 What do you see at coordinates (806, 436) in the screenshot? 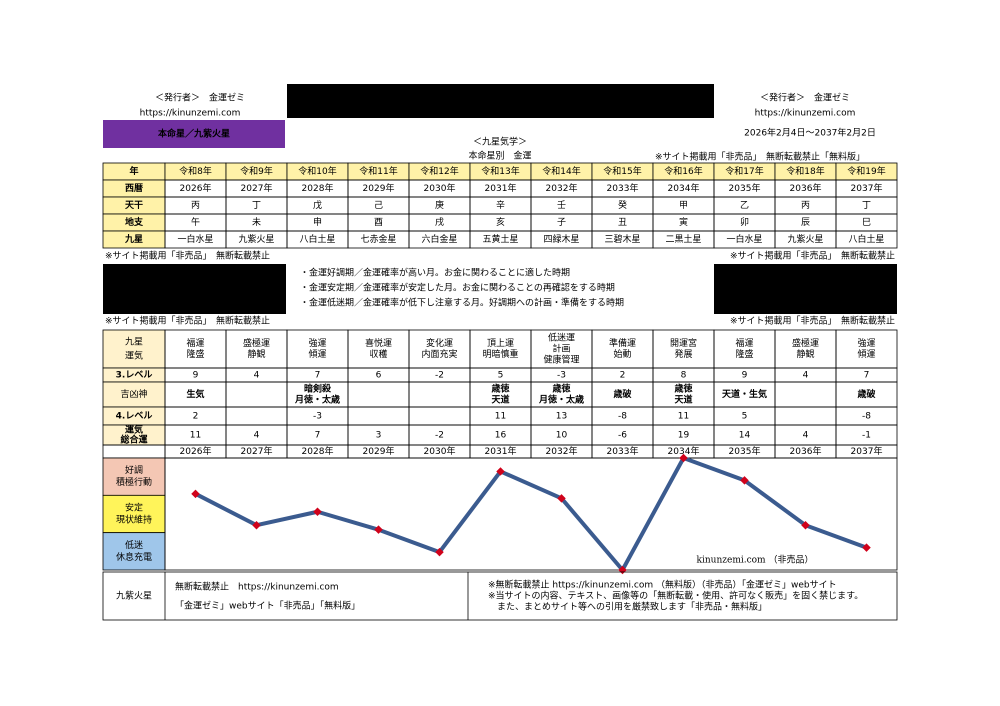
I see `total: 4` at bounding box center [806, 436].